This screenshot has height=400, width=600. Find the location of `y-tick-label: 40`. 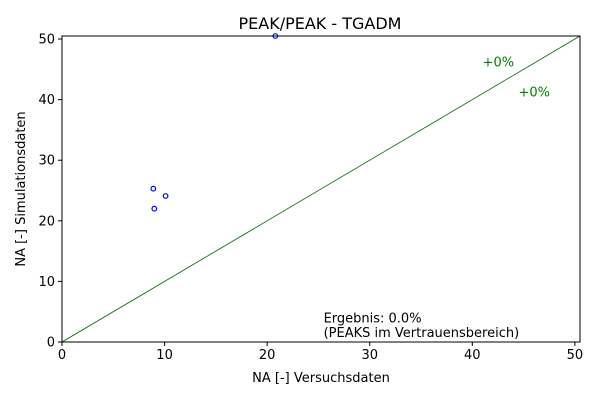

y-tick-label: 40 is located at coordinates (46, 100).